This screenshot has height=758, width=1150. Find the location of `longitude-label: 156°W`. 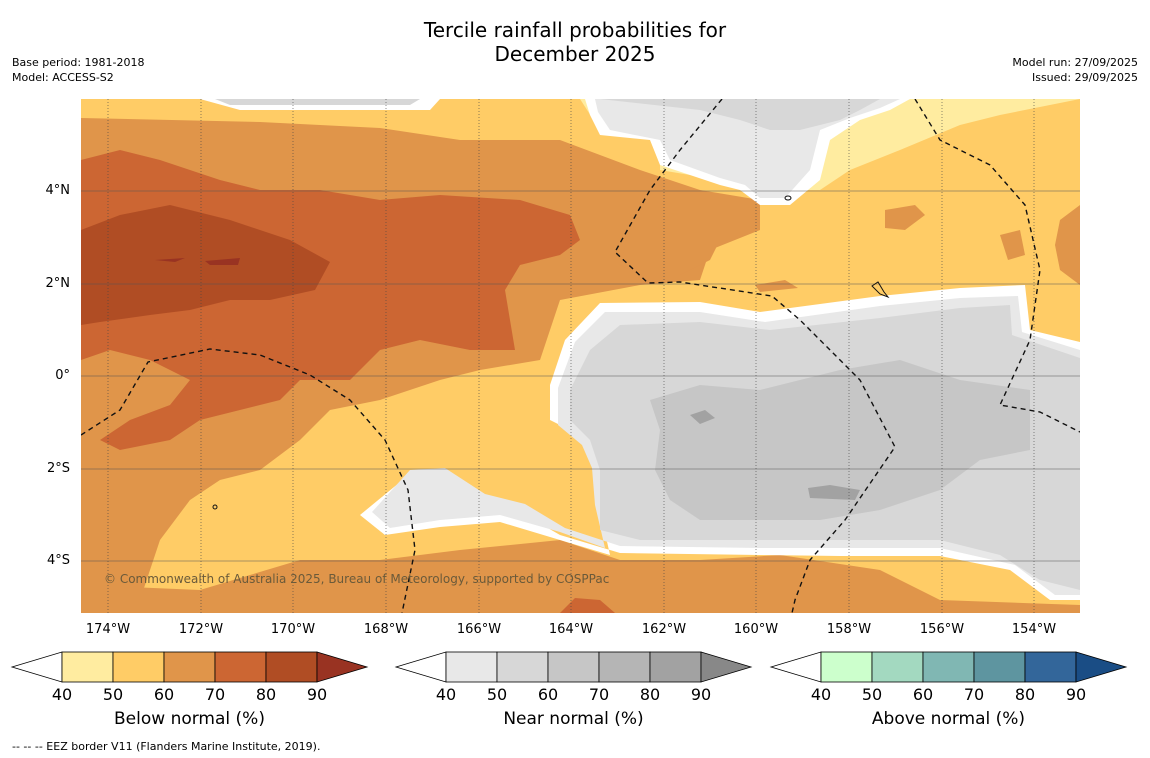

longitude-label: 156°W is located at coordinates (942, 629).